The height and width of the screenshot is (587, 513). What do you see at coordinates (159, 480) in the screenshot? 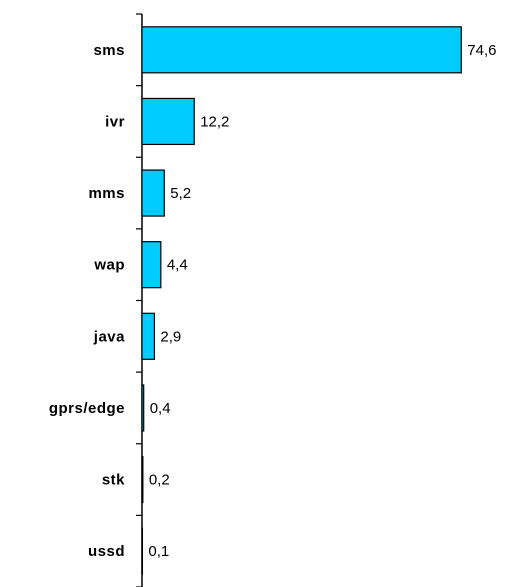
I see `value-label: 0,2` at bounding box center [159, 480].